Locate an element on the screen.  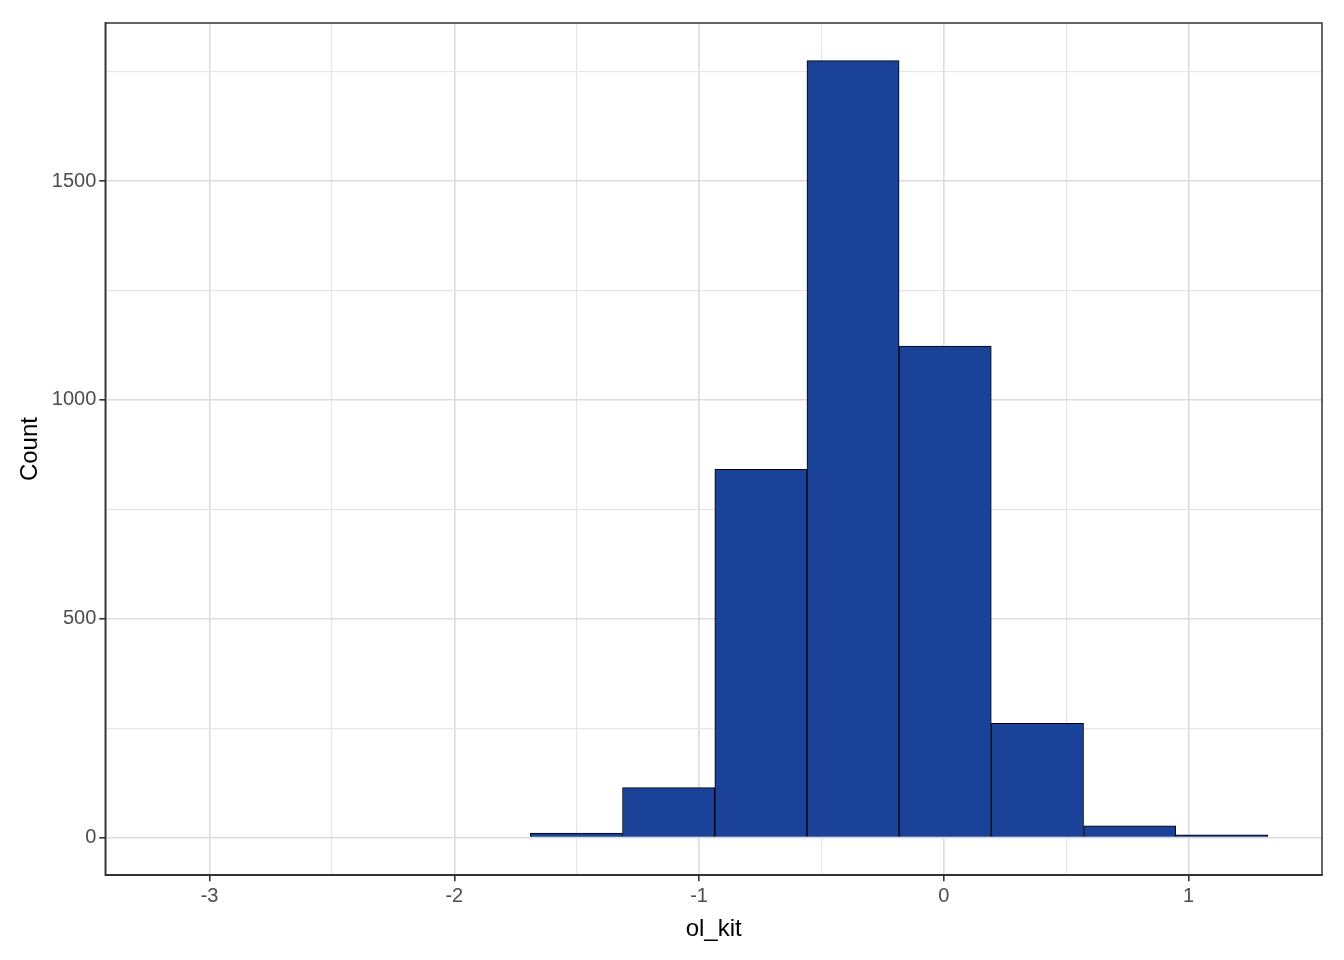
x-tick-label: -2 is located at coordinates (454, 894).